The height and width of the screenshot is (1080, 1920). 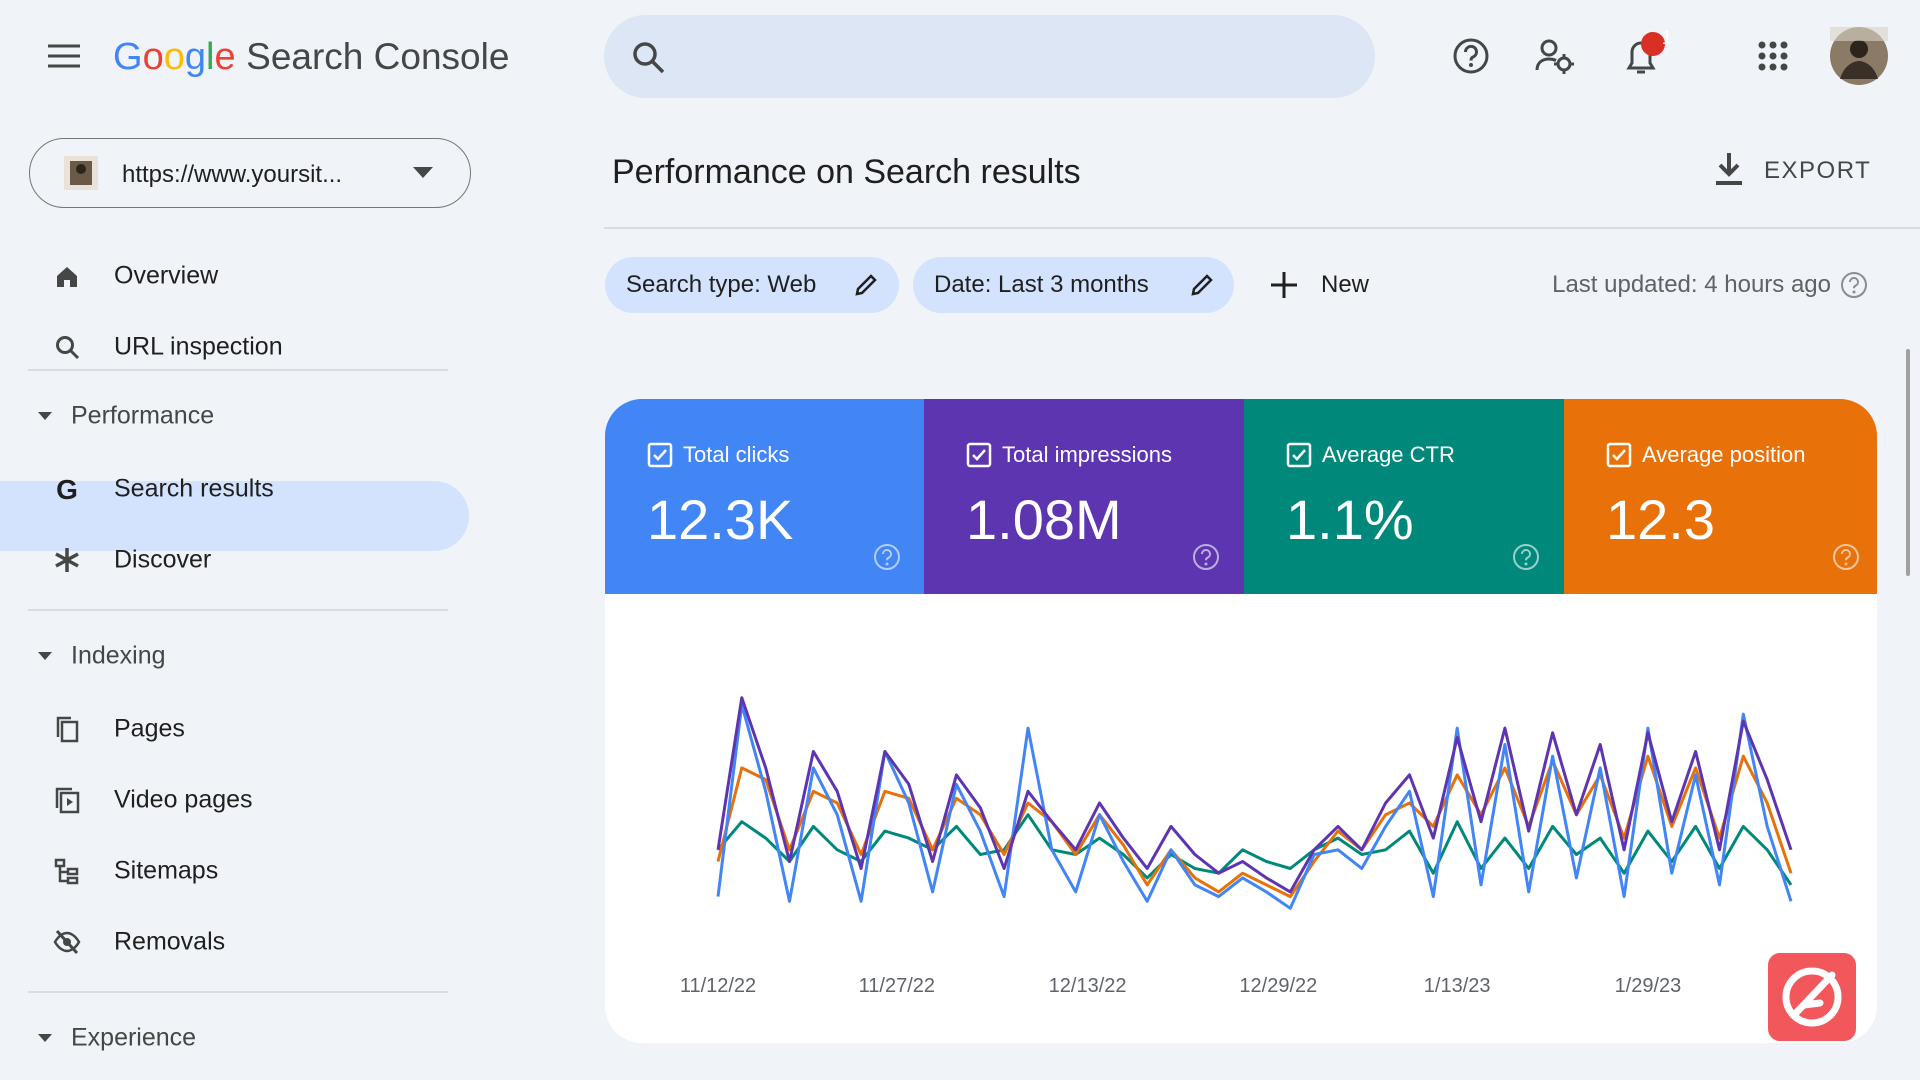 What do you see at coordinates (1648, 986) in the screenshot?
I see `x-tick-label: 1/29/23` at bounding box center [1648, 986].